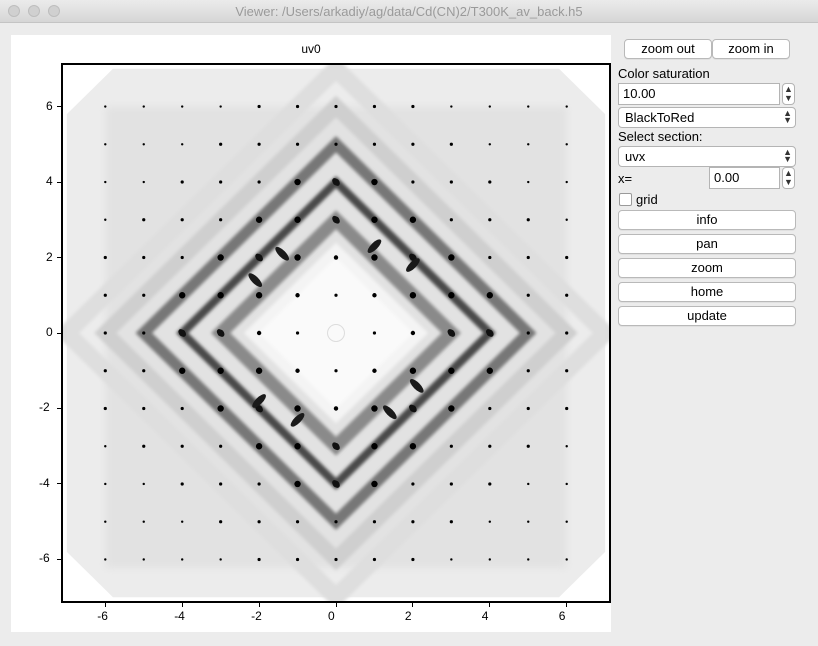  Describe the element at coordinates (14, 11) in the screenshot. I see `close-window-button` at that location.